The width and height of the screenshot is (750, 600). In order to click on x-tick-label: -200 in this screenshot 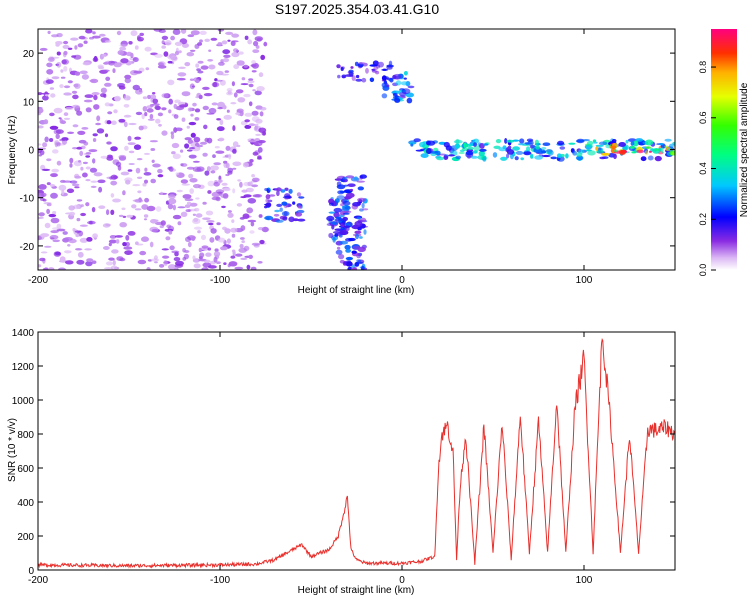, I will do `click(38, 580)`.